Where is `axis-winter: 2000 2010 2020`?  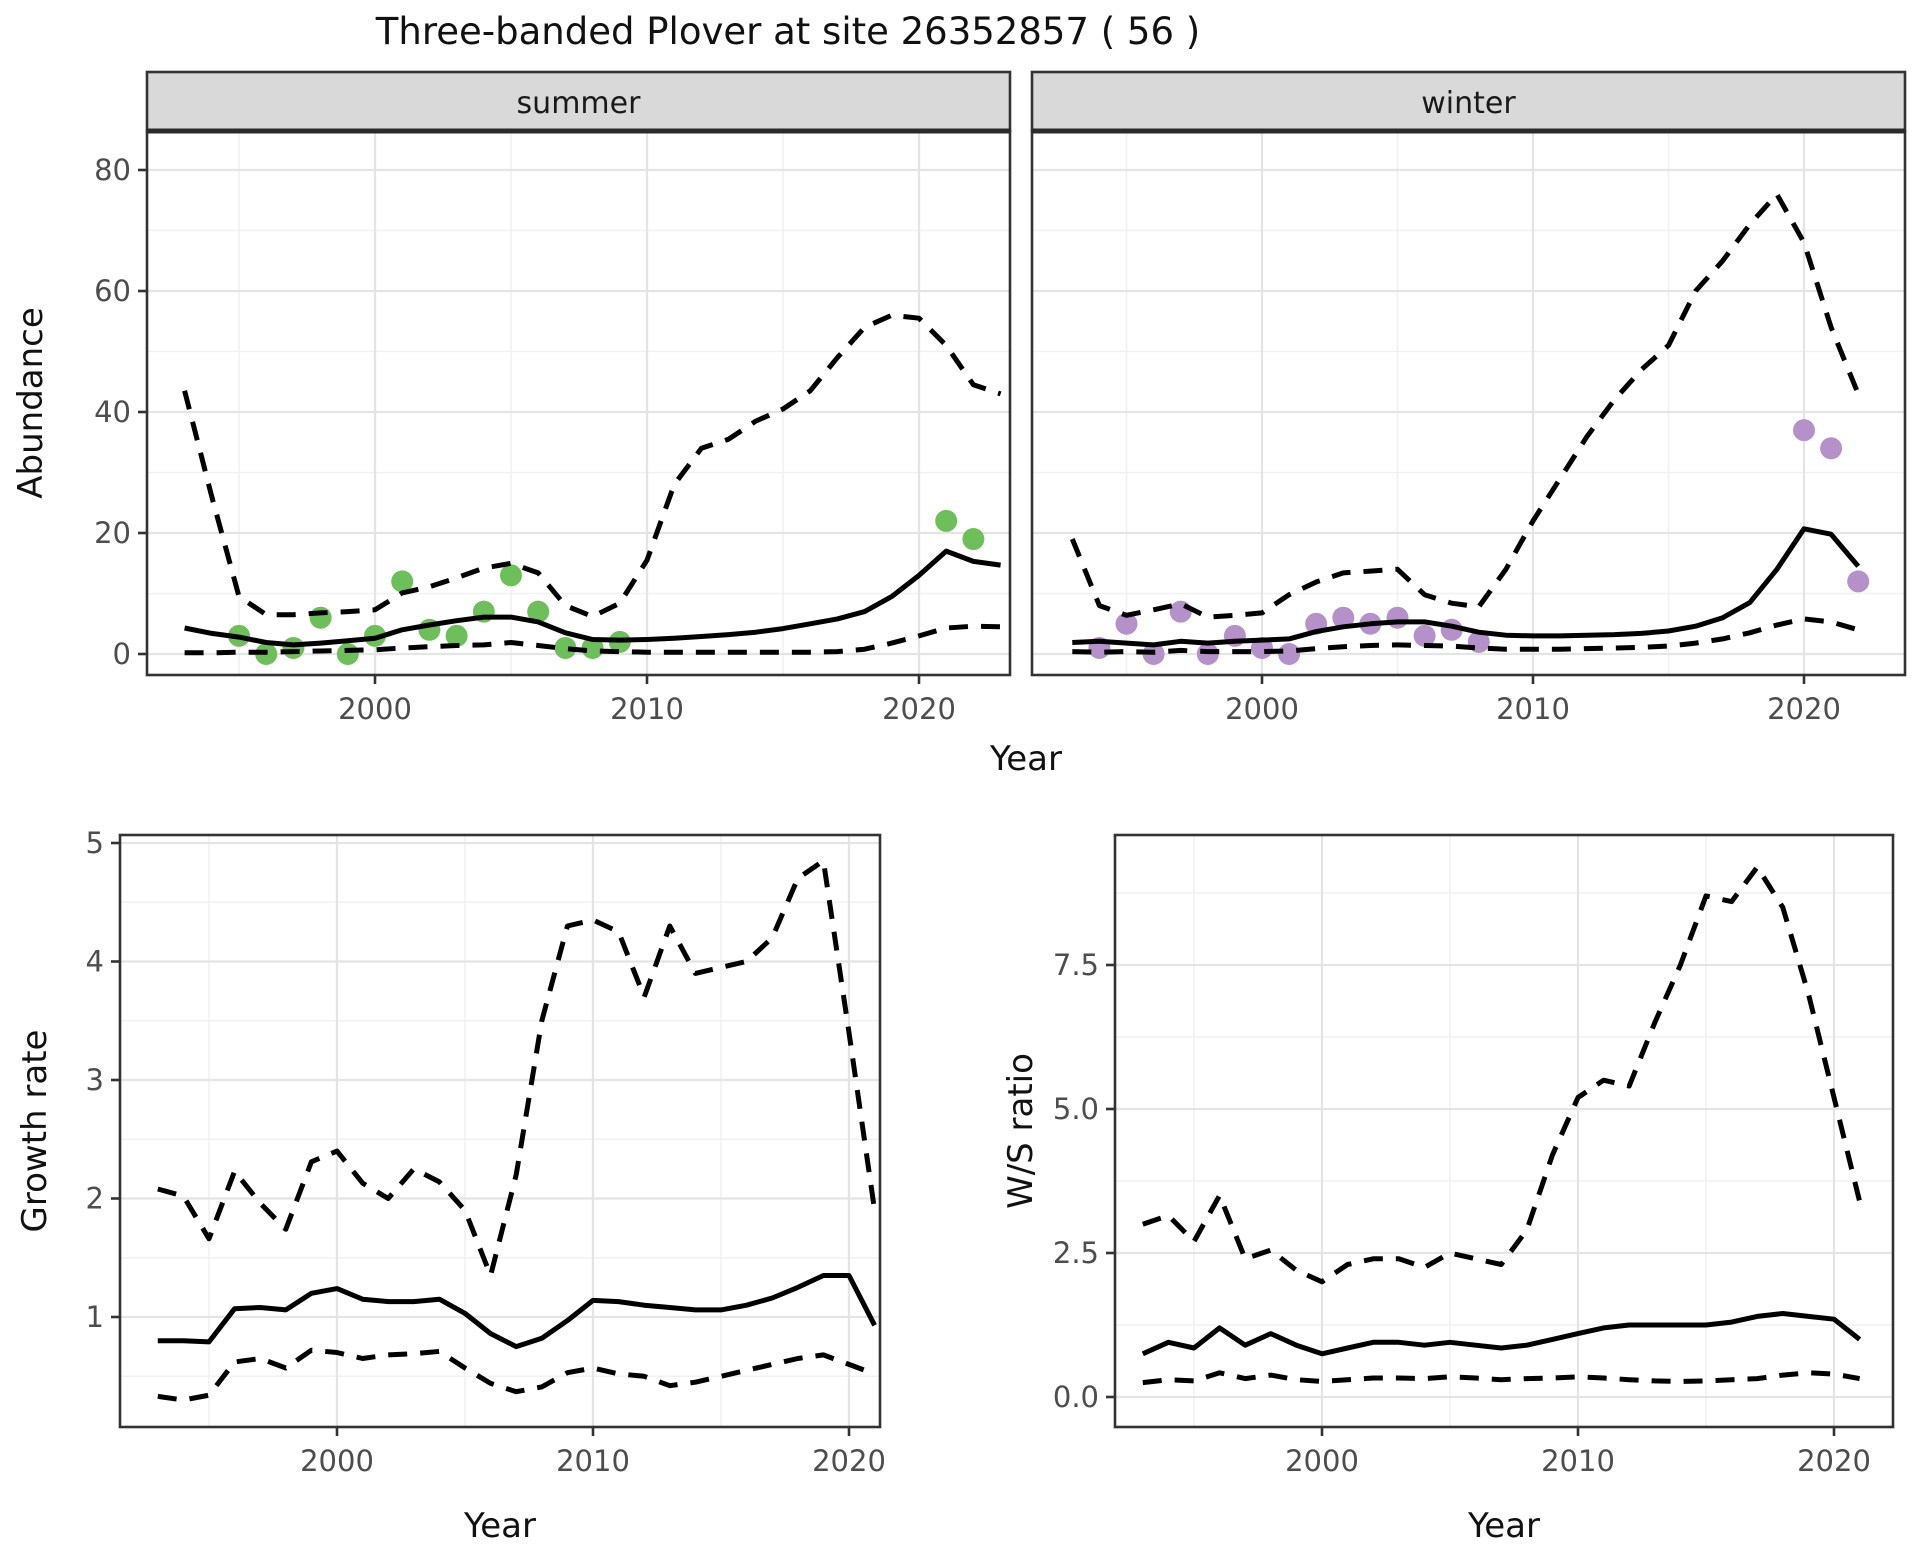
axis-winter: 2000 2010 2020 is located at coordinates (1533, 700).